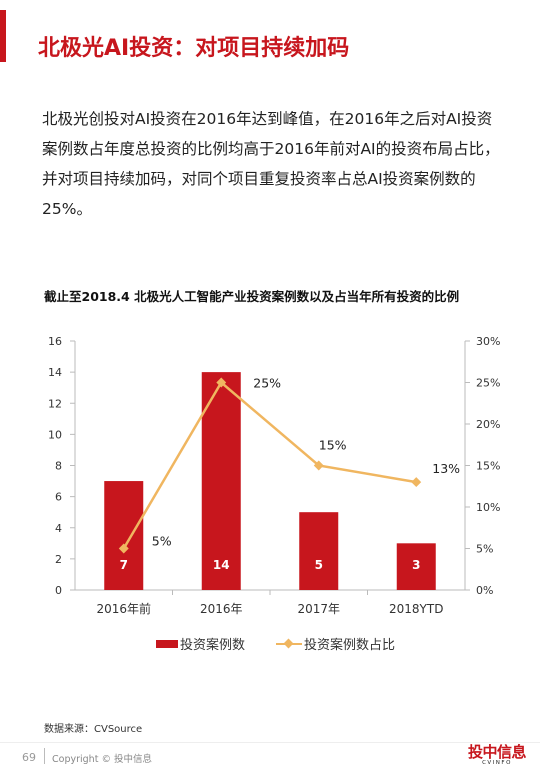 This screenshot has width=540, height=780. What do you see at coordinates (221, 565) in the screenshot?
I see `bar-value-label: 14` at bounding box center [221, 565].